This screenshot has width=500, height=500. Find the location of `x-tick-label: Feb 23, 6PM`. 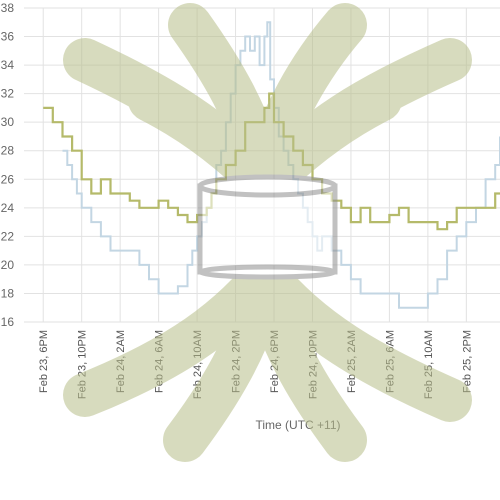

x-tick-label: Feb 23, 6PM is located at coordinates (44, 361).